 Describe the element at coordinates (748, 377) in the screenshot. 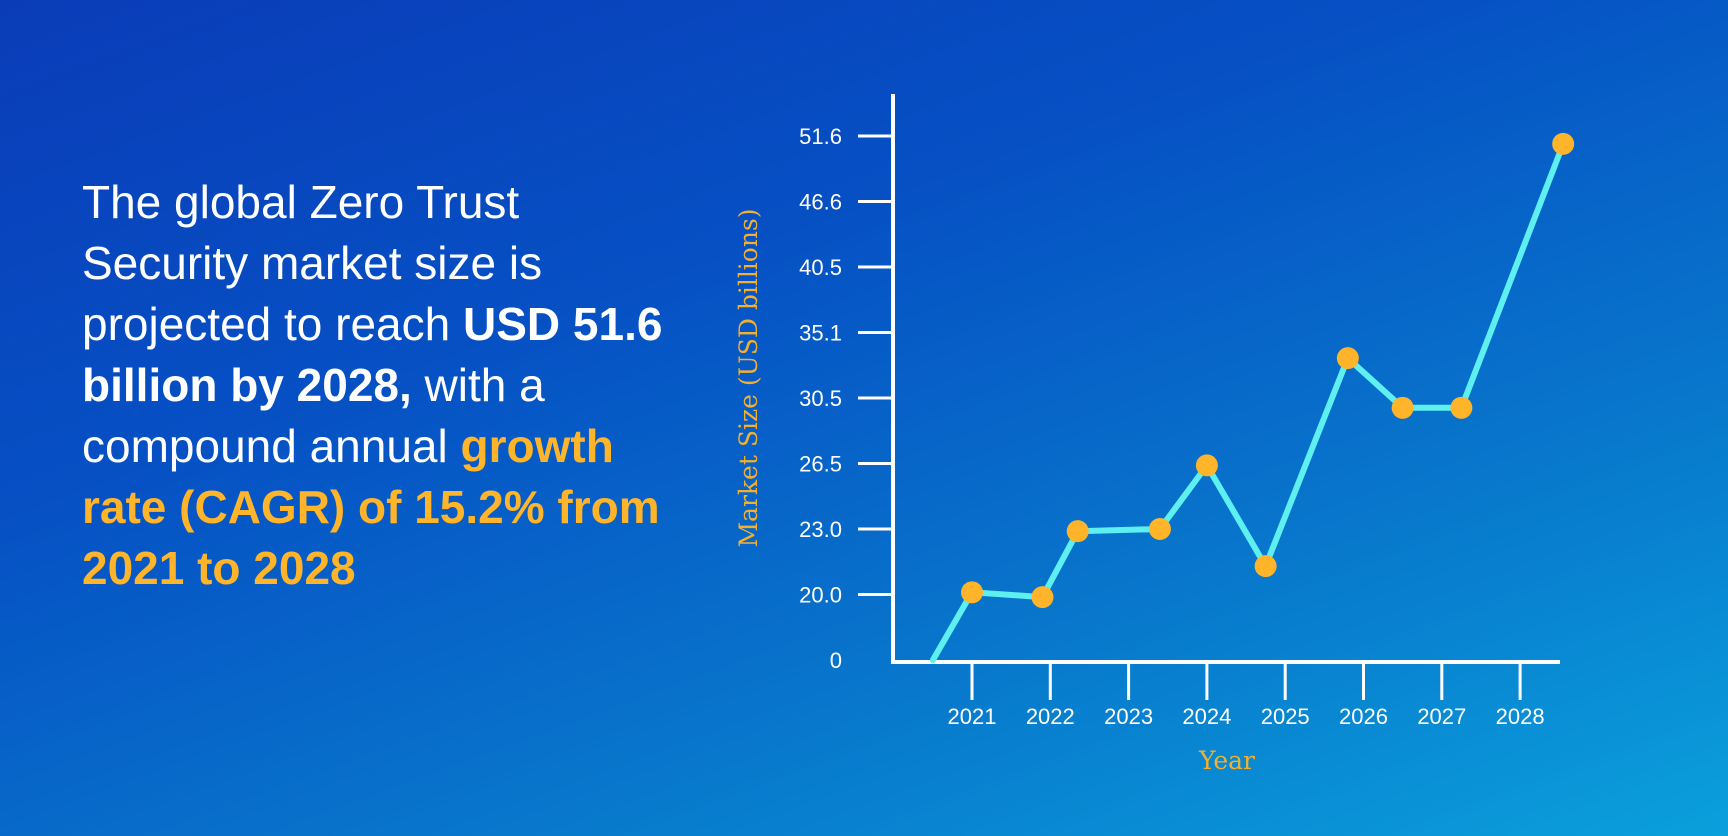

I see `y-axis-title: Market Size (USD billions)` at that location.